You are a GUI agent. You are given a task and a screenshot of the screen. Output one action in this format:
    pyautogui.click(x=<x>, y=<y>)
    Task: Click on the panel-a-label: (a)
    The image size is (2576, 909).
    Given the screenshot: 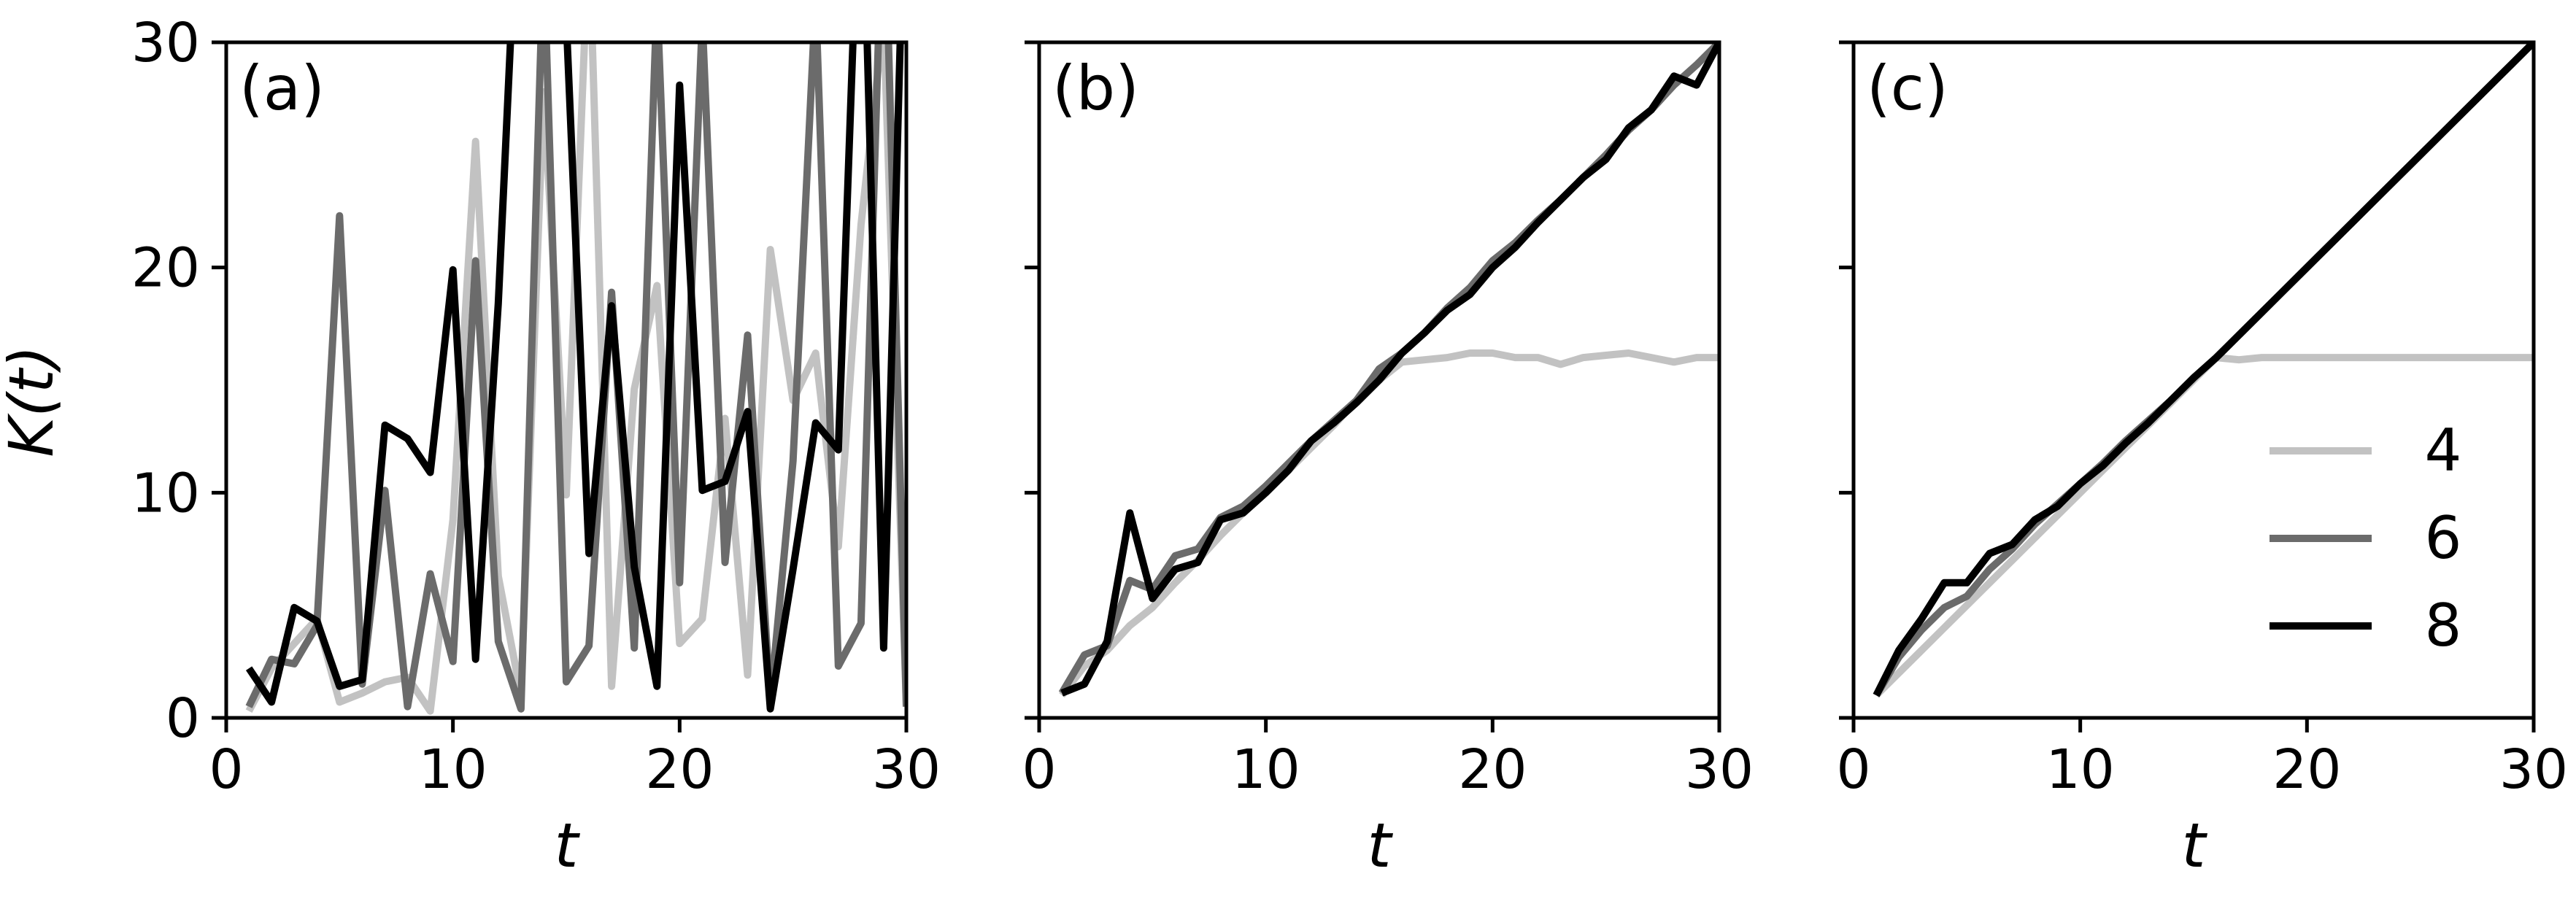 What is the action you would take?
    pyautogui.click(x=282, y=88)
    